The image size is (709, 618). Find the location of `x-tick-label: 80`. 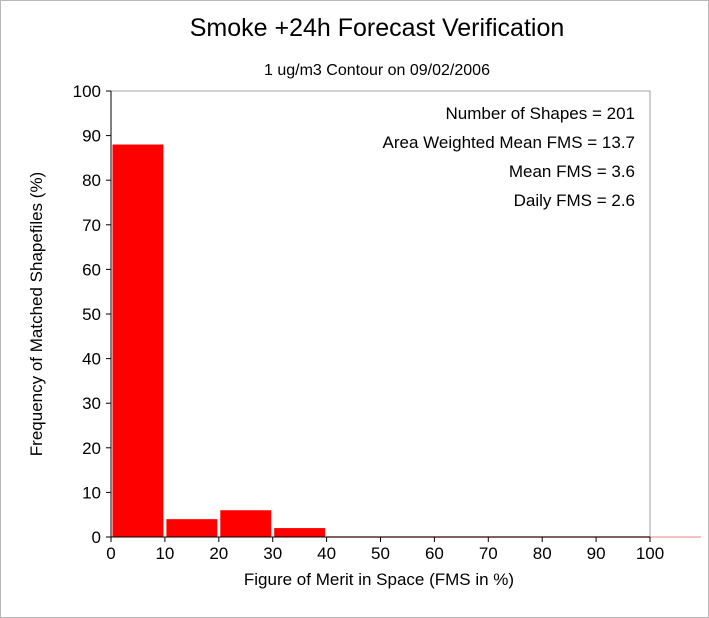

x-tick-label: 80 is located at coordinates (542, 553).